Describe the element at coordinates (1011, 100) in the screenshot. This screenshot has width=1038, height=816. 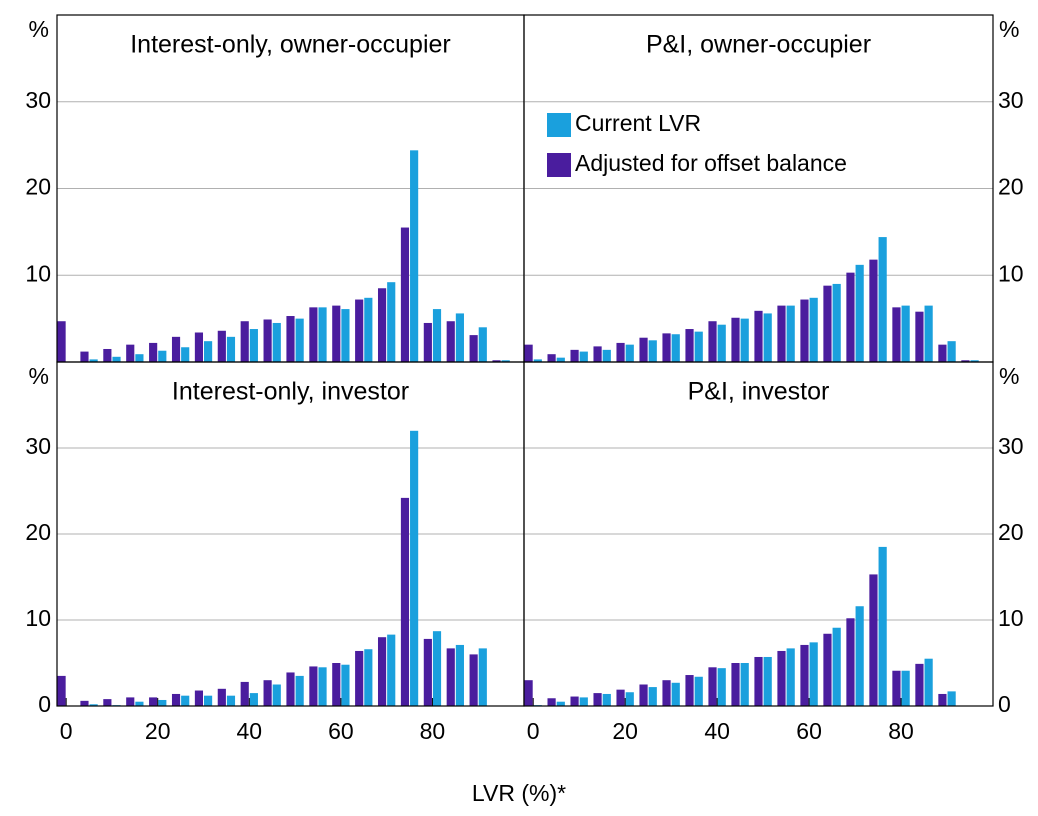
I see `y-tick-label: 30` at that location.